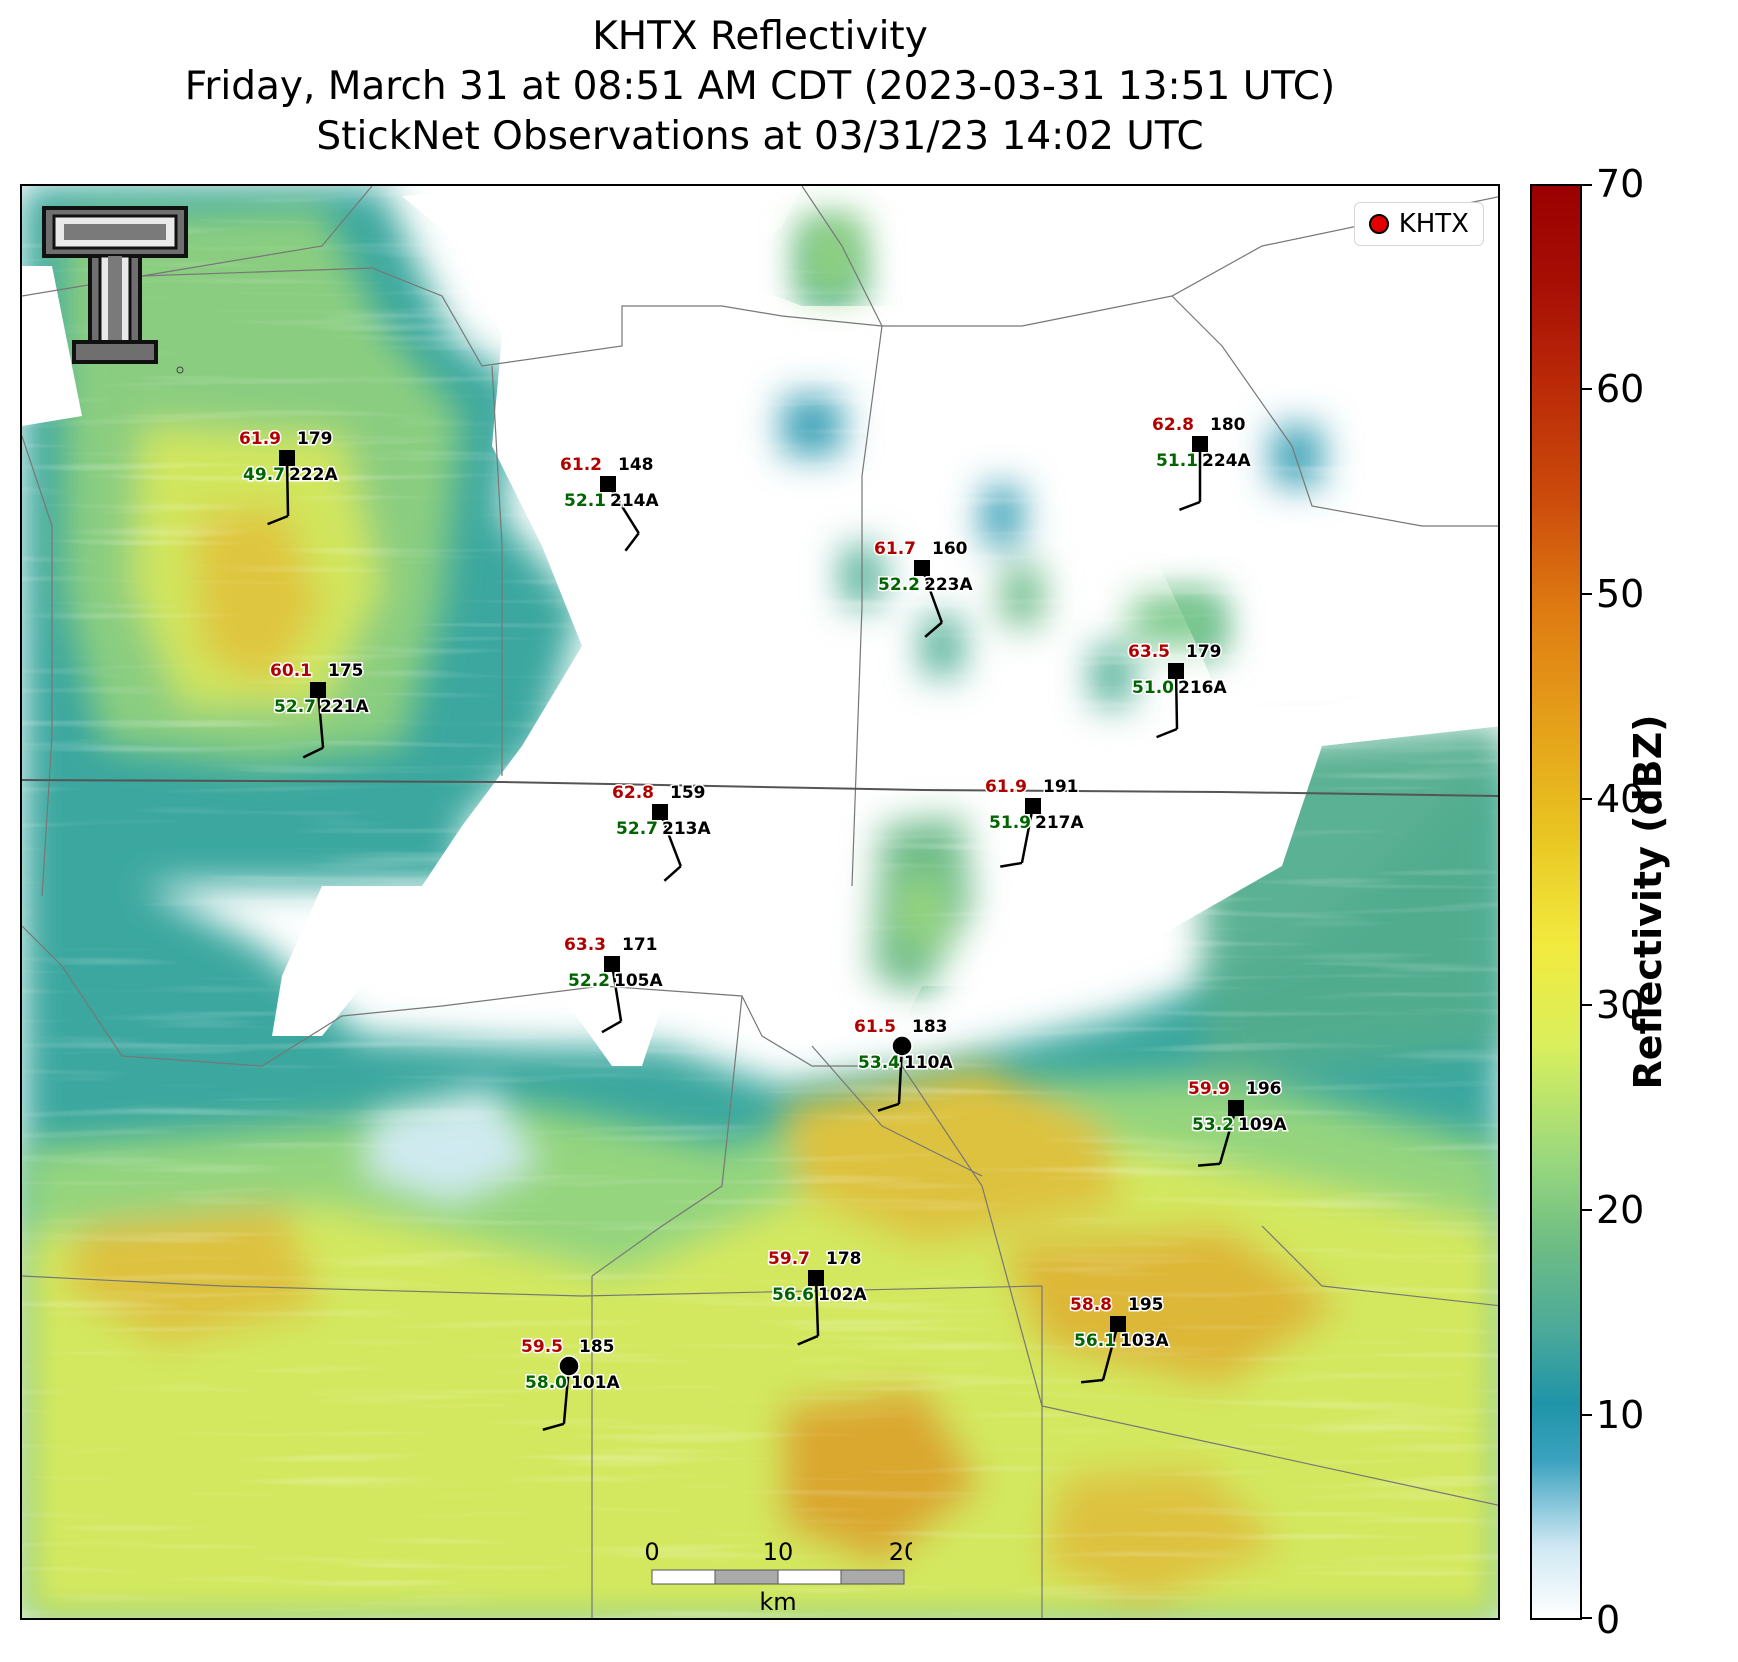 The width and height of the screenshot is (1738, 1662). Describe the element at coordinates (636, 465) in the screenshot. I see `station-wind-direction: 148` at that location.